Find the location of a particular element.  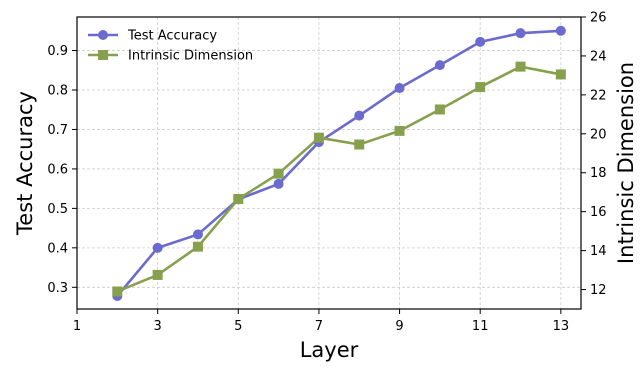

y-axis-right-title: Intrinsic Dimension is located at coordinates (626, 163).